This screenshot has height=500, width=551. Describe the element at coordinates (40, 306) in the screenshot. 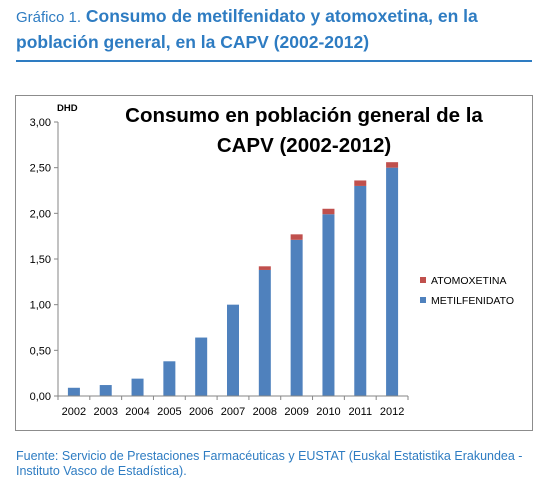

I see `y-tick-label: 1,00` at that location.